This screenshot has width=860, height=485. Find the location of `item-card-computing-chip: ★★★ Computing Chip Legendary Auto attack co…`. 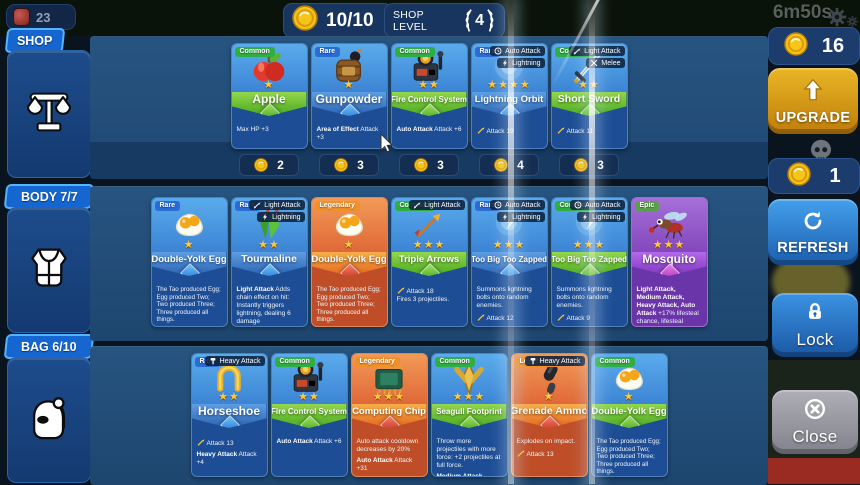

item-card-computing-chip: ★★★ Computing Chip Legendary Auto attack co… is located at coordinates (389, 415).